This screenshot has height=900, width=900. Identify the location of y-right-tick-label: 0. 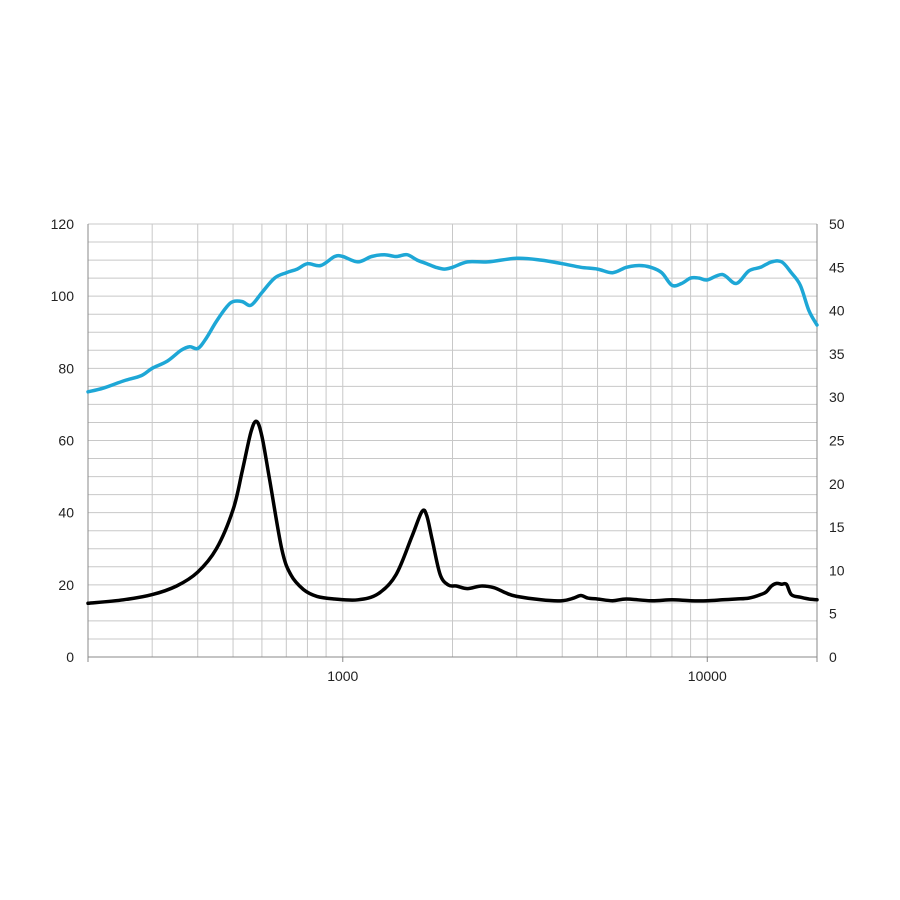
(833, 657).